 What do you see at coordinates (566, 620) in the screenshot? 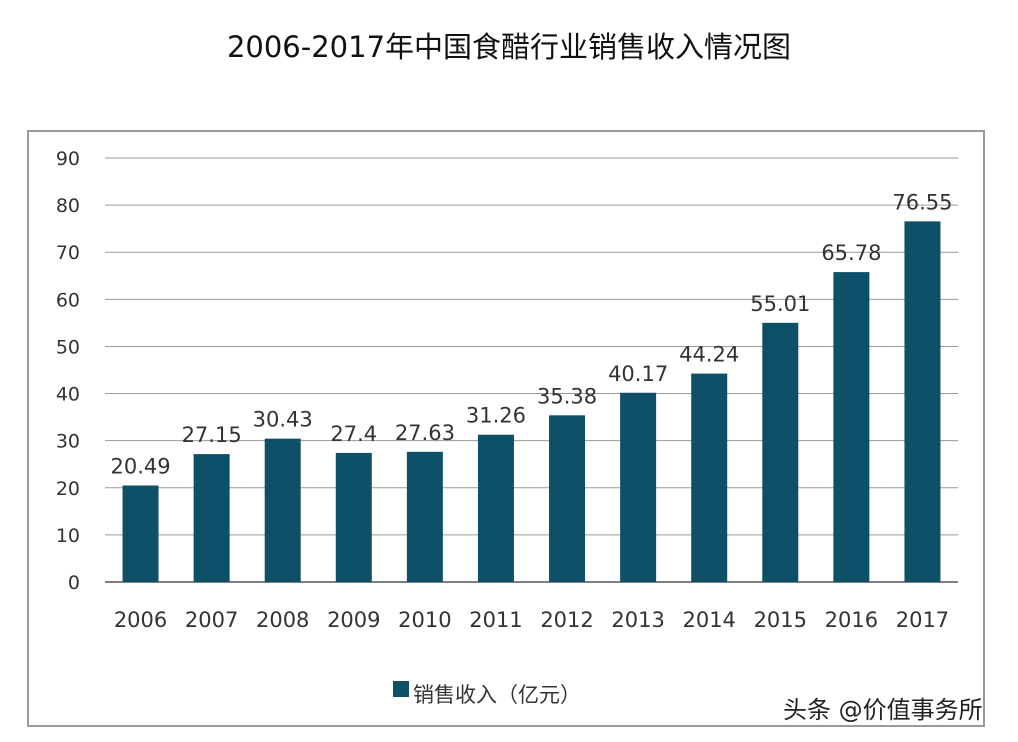
I see `x-tick-label: 2012` at bounding box center [566, 620].